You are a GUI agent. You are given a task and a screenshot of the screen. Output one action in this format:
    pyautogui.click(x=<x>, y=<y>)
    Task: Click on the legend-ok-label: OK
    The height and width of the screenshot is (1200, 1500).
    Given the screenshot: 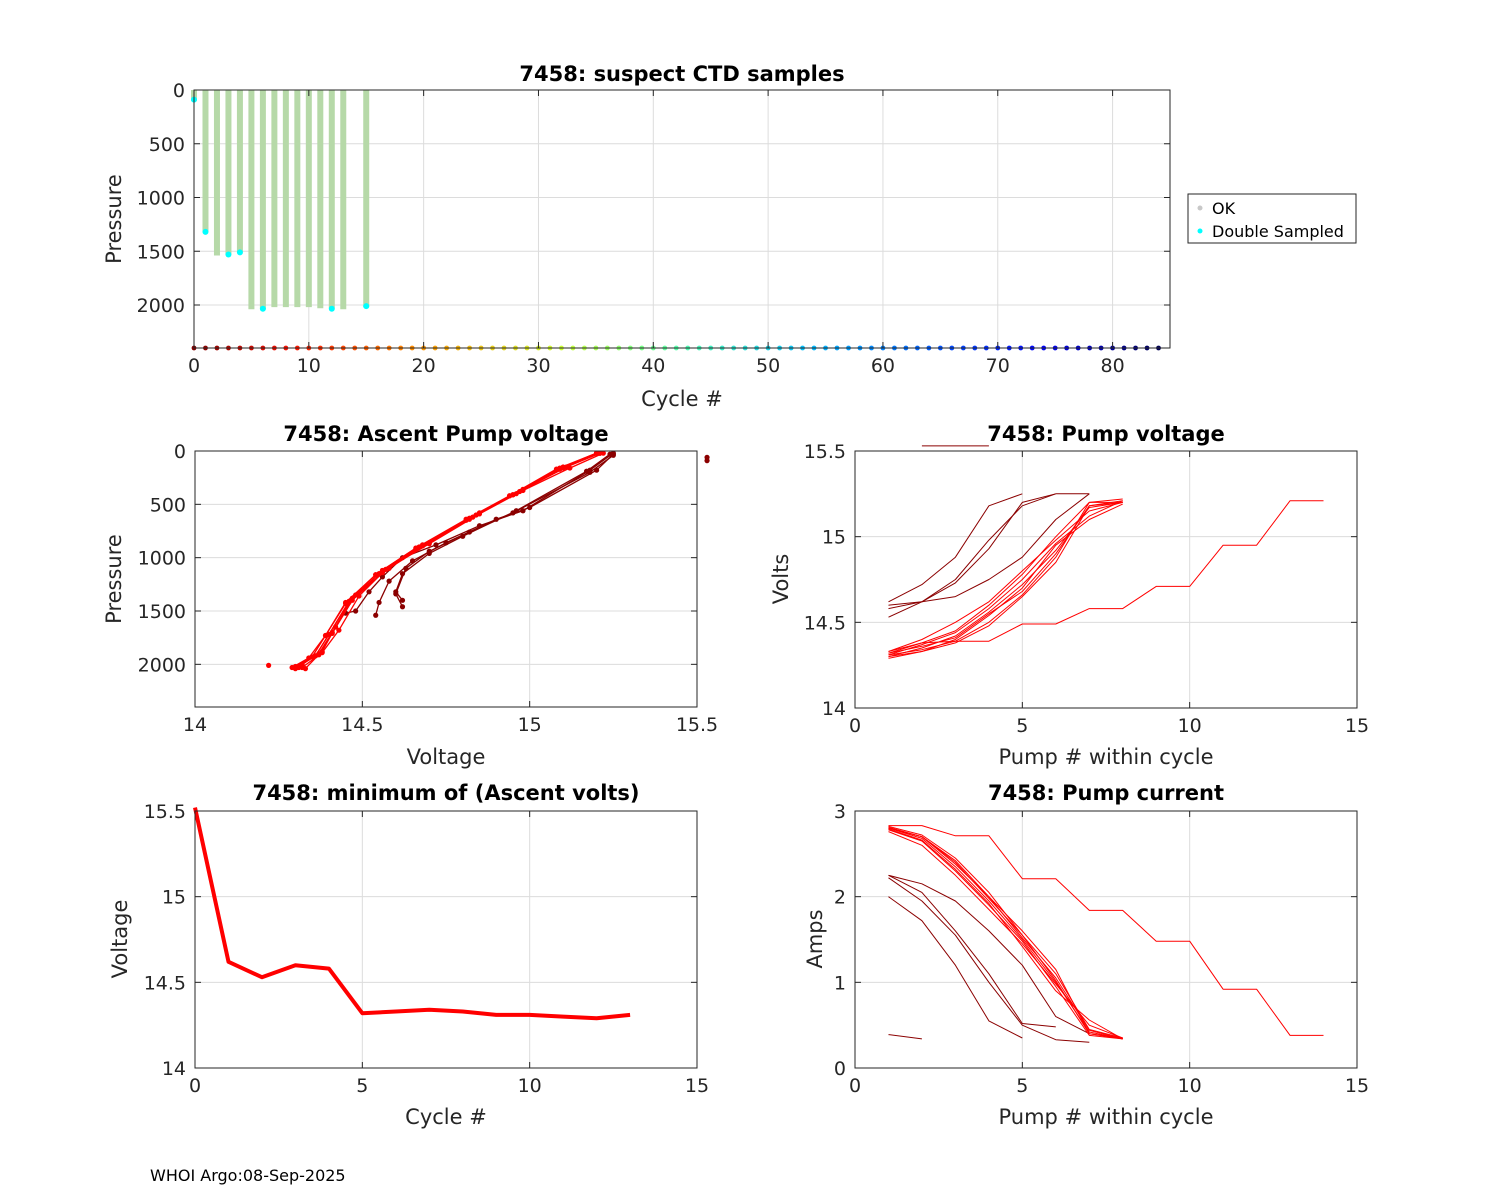 What is the action you would take?
    pyautogui.click(x=1224, y=208)
    